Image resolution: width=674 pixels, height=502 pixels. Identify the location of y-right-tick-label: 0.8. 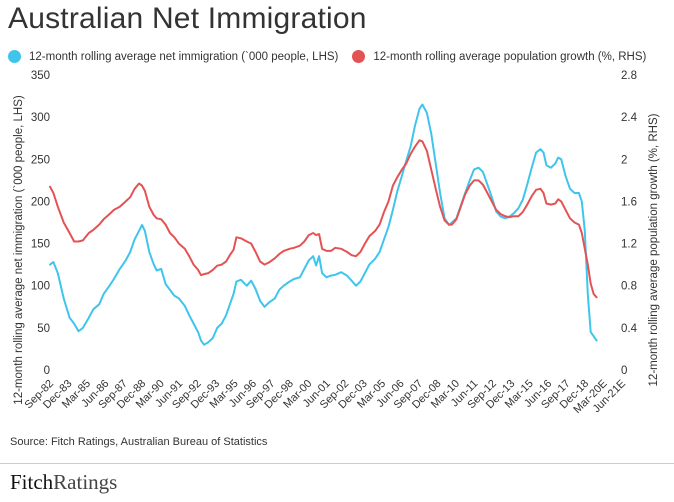
(629, 287).